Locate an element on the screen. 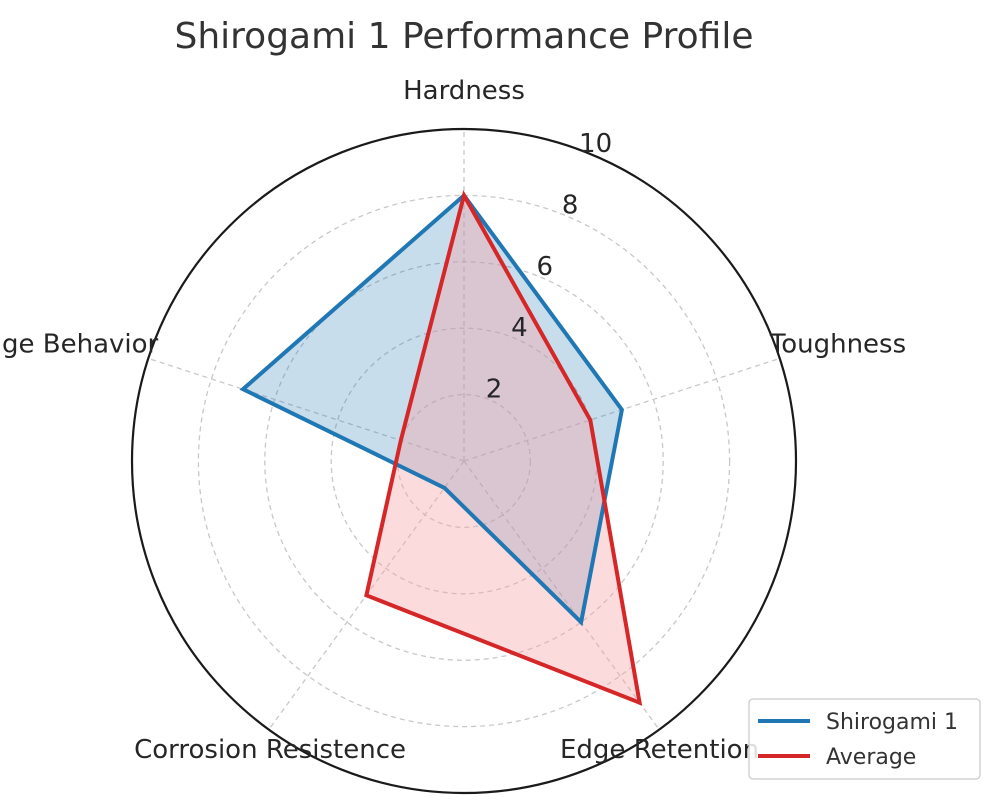  radial-tick-labels: 2 4 6 8 10 is located at coordinates (549, 266).